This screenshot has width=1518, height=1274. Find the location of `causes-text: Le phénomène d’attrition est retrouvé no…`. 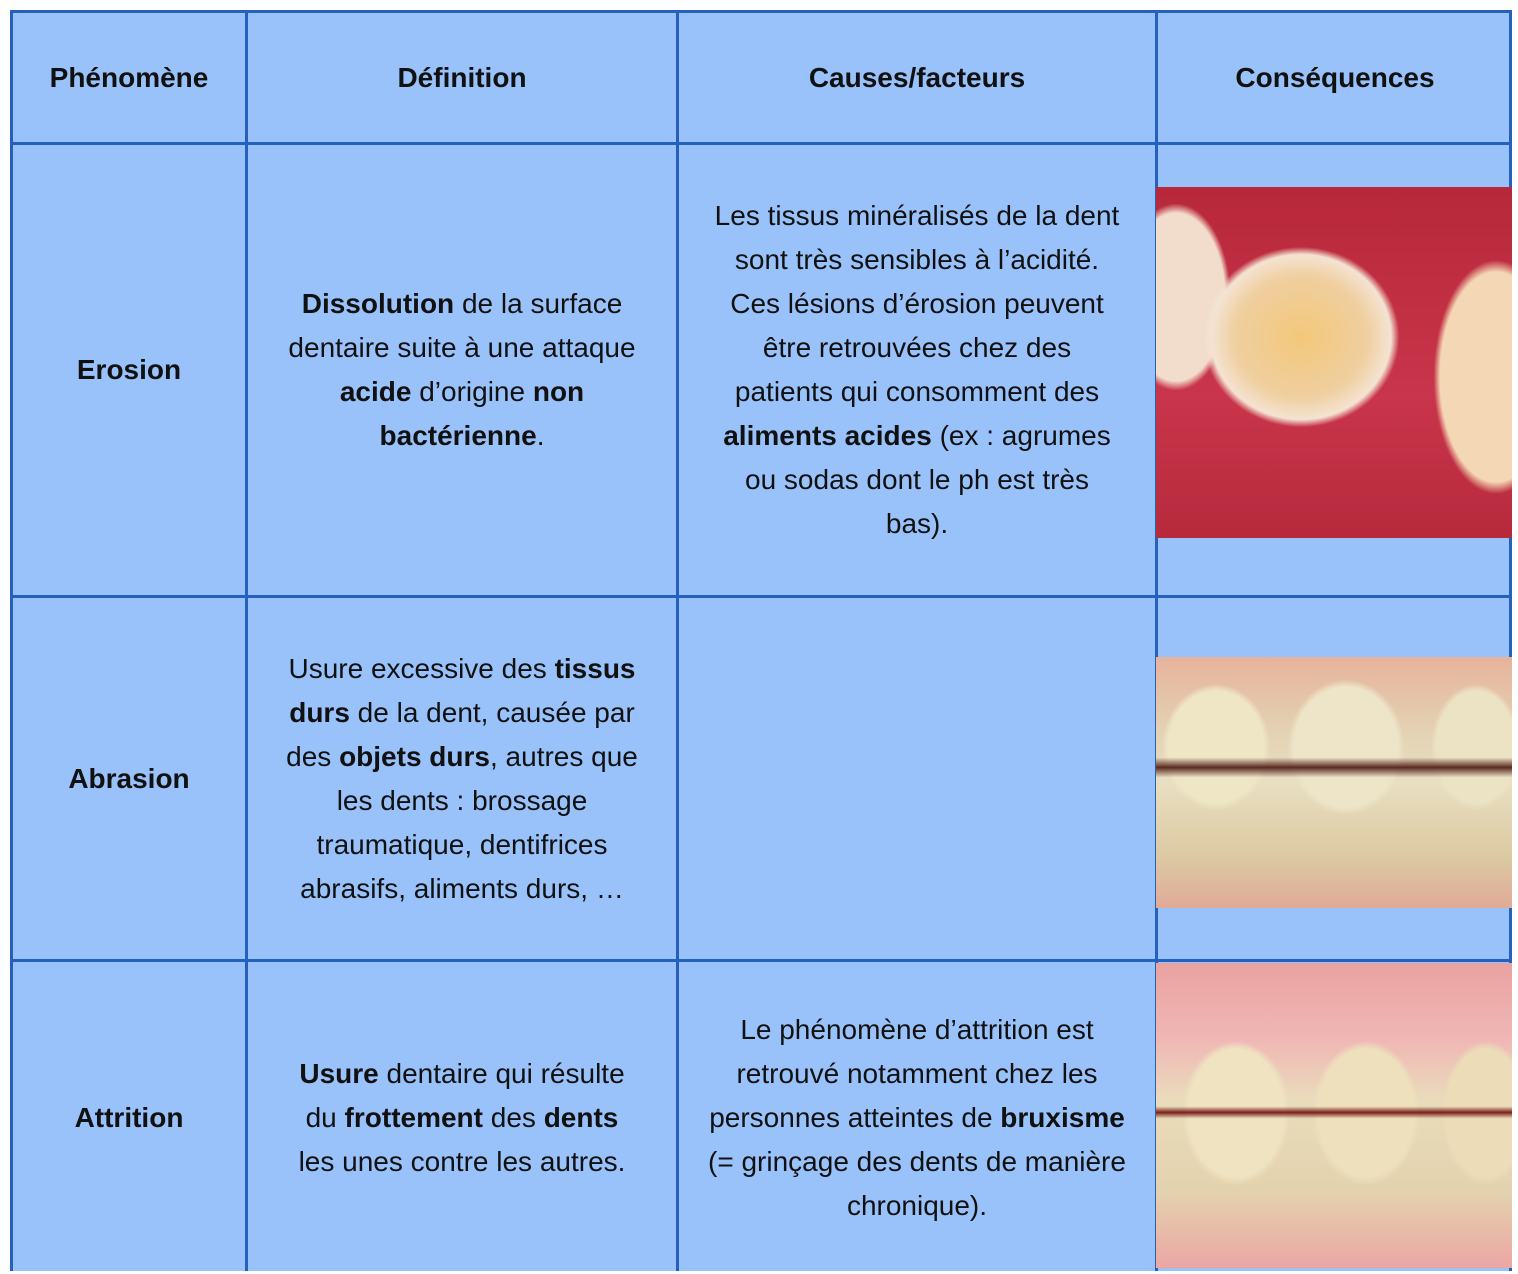

causes-text: Le phénomène d’attrition est retrouvé no… is located at coordinates (917, 1118).